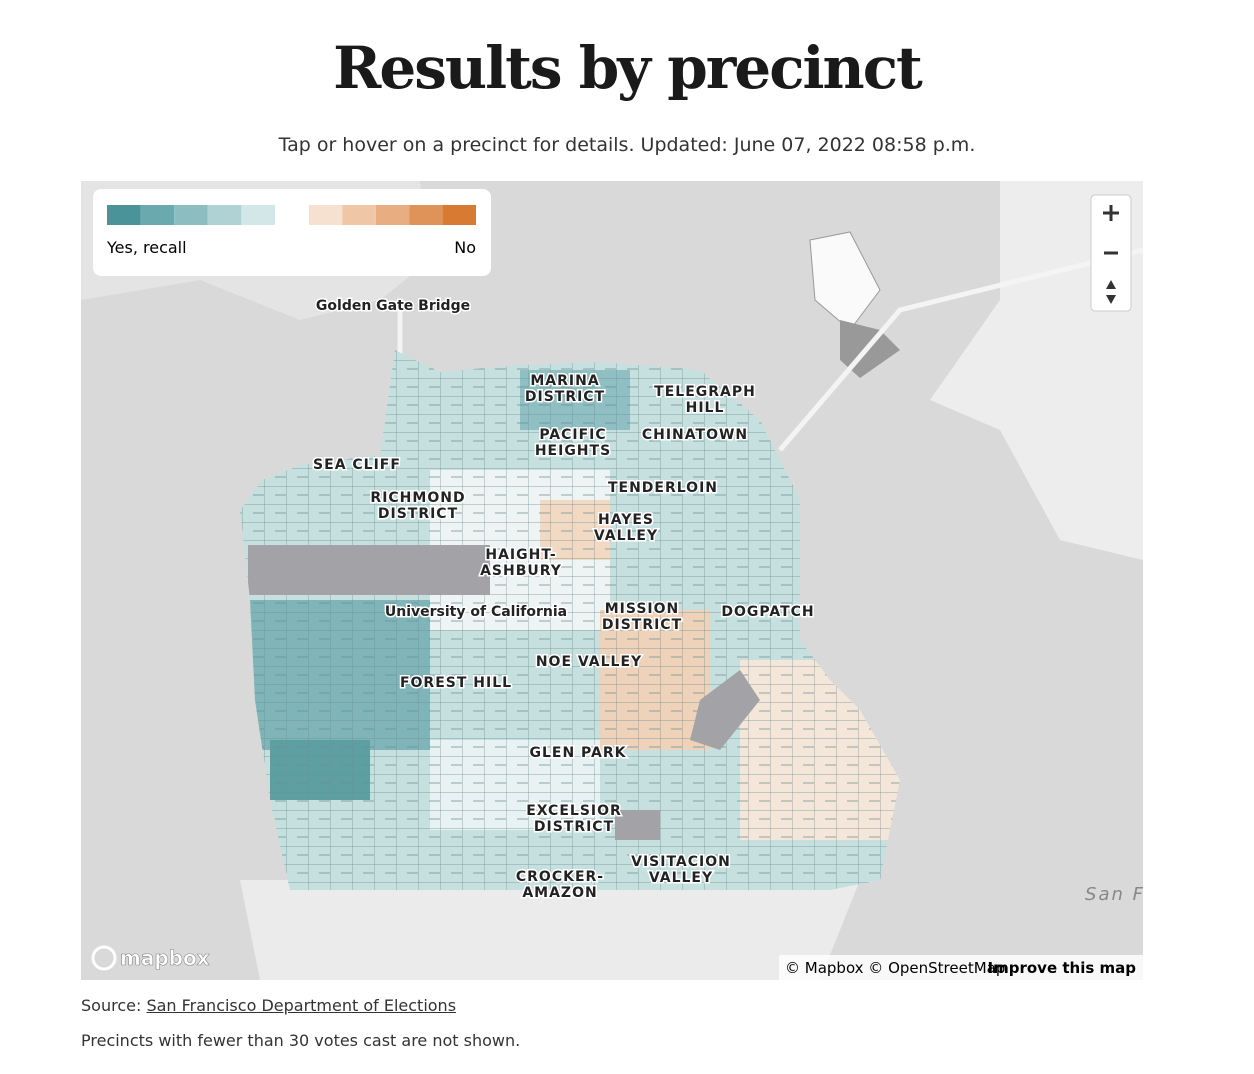 The height and width of the screenshot is (1074, 1254). Describe the element at coordinates (705, 408) in the screenshot. I see `map-label: HILL` at that location.